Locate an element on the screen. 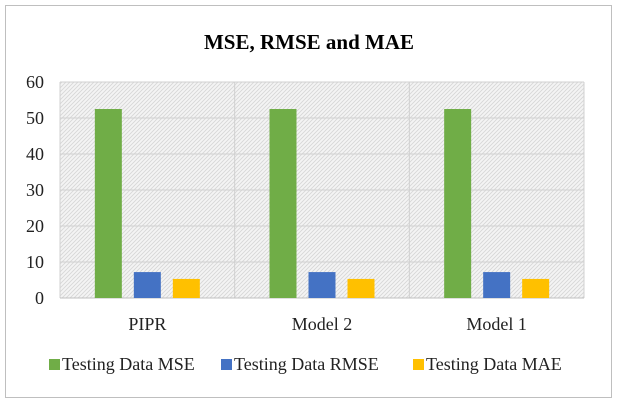 The image size is (619, 408). y-tick-label: 0 is located at coordinates (39, 298).